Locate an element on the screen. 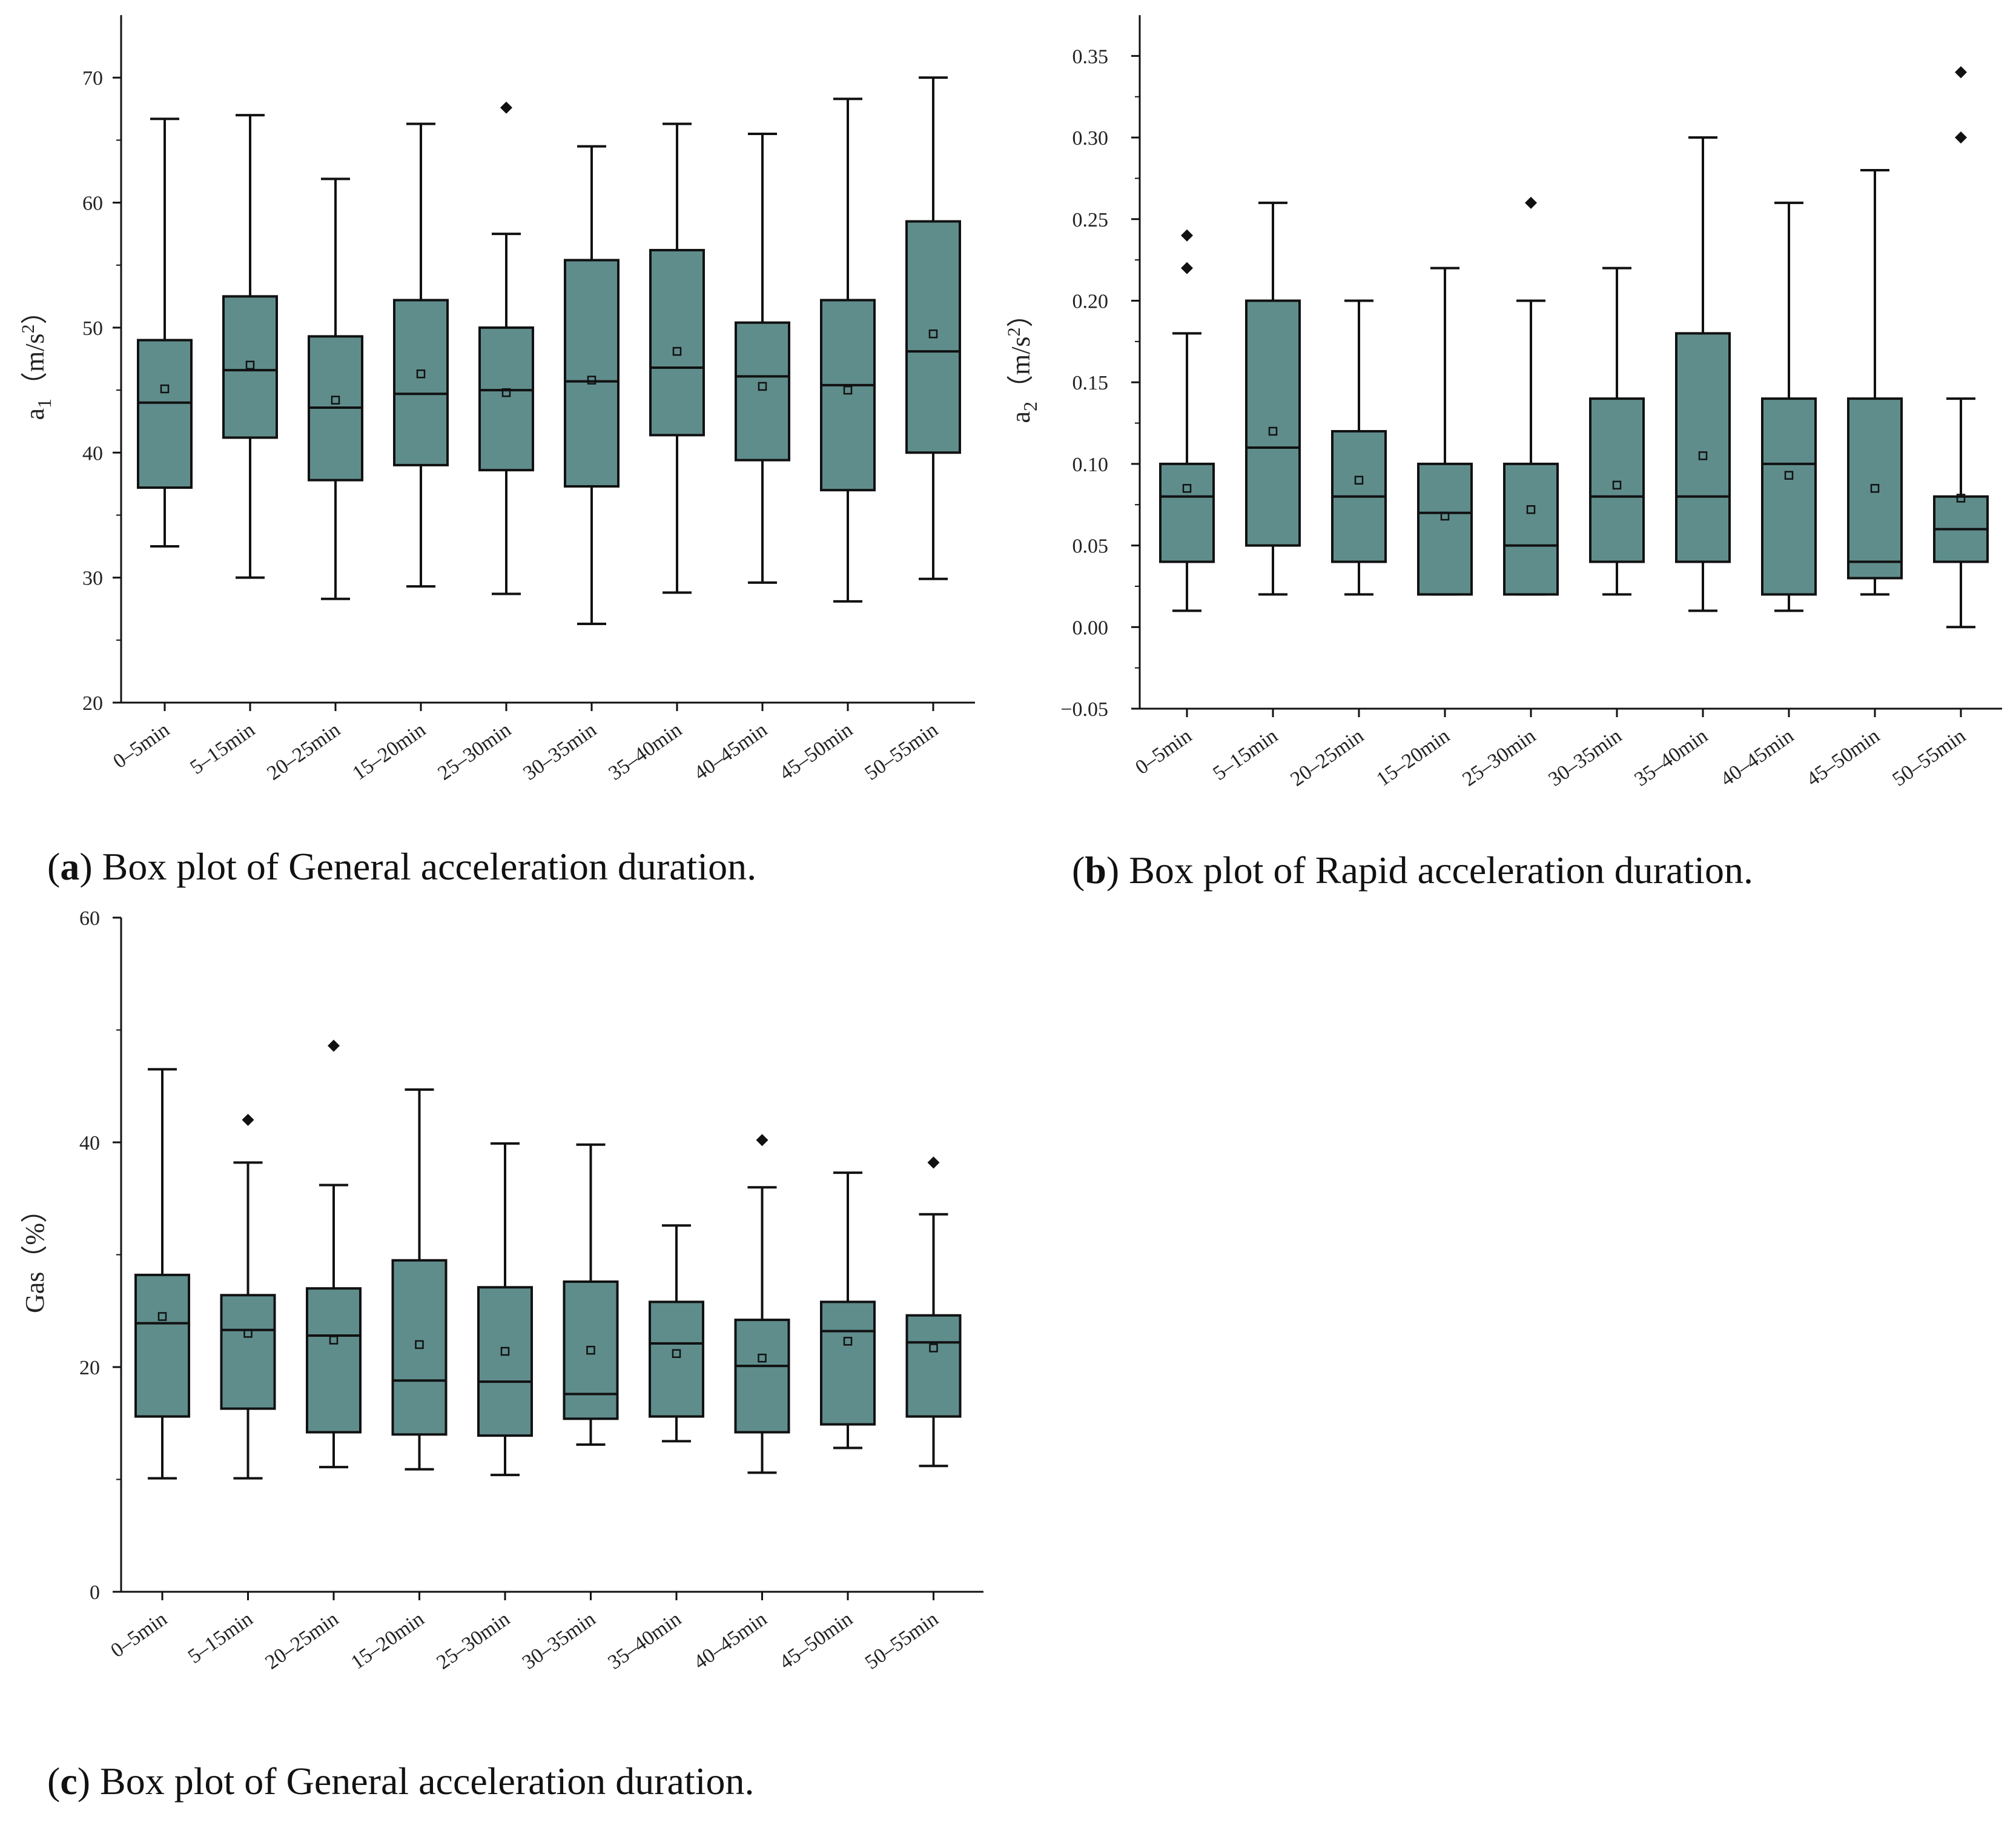  y-axis-label: a2（m/s2） is located at coordinates (1022, 361).